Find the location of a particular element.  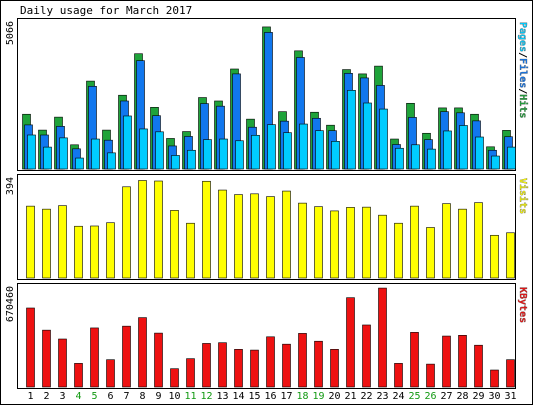

x-tick-label: 27 is located at coordinates (446, 396).